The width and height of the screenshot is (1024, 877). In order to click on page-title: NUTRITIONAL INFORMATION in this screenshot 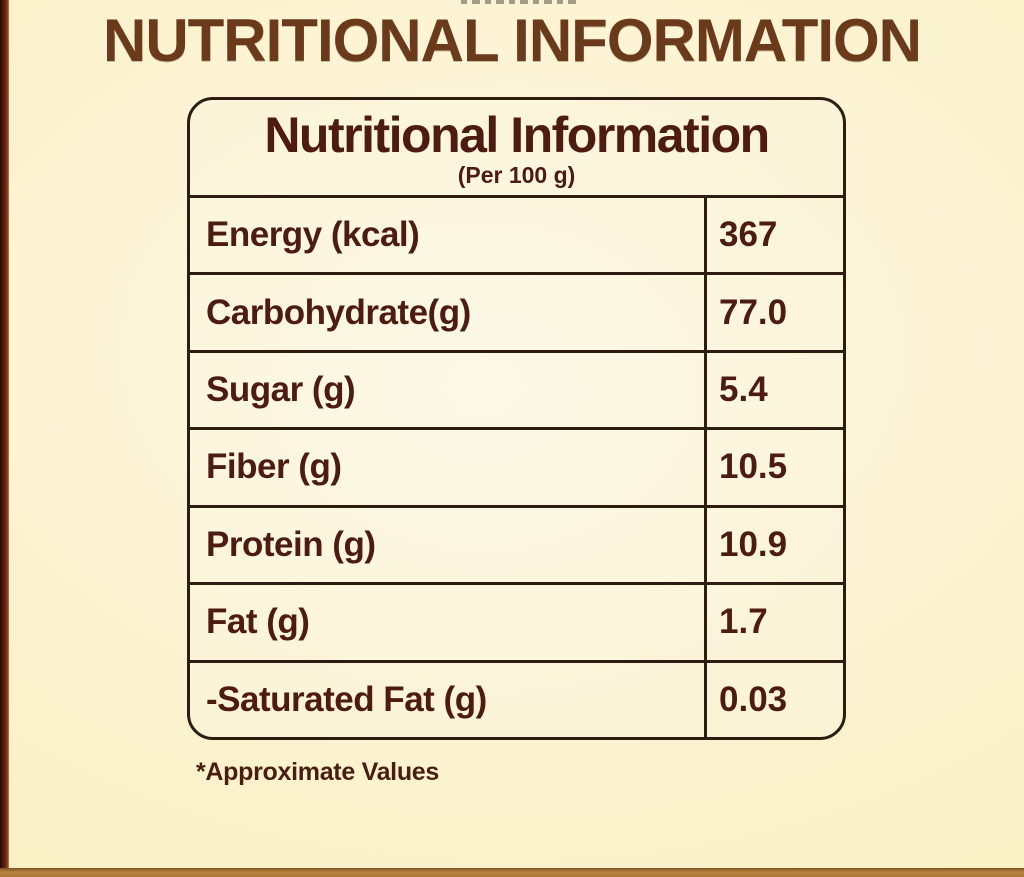, I will do `click(512, 40)`.